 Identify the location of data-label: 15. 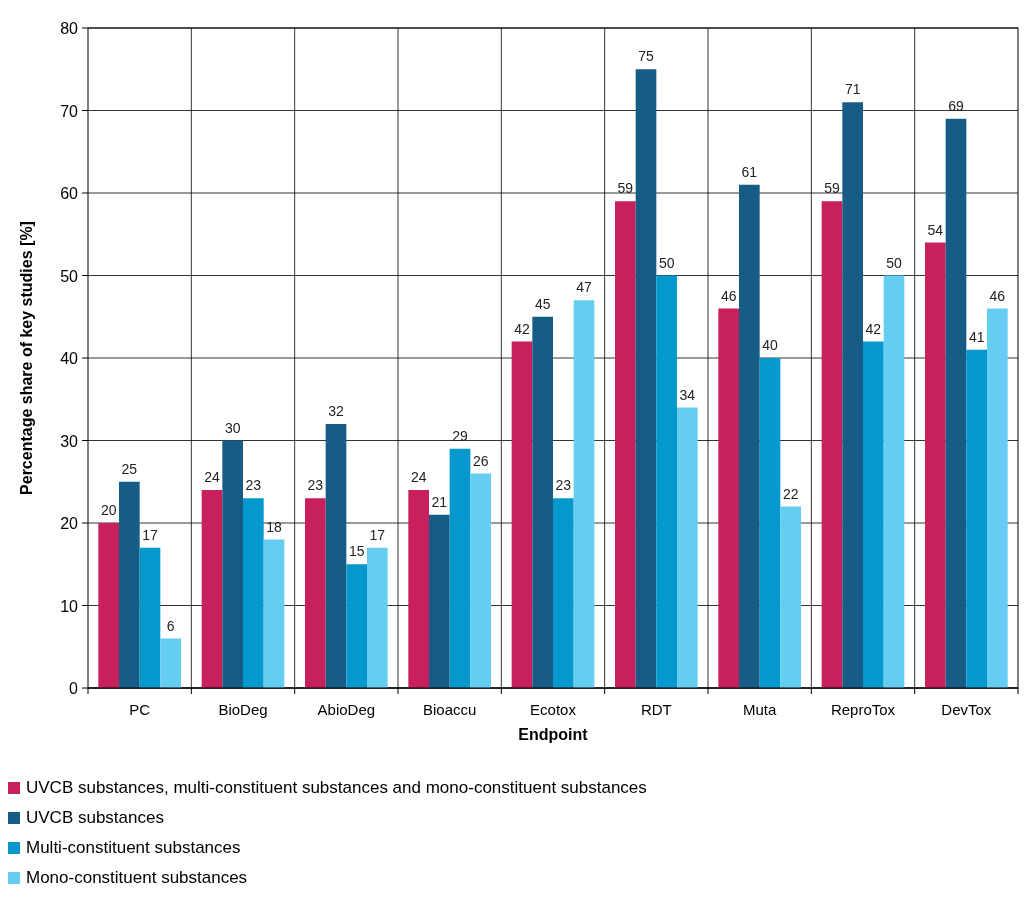
(356, 551).